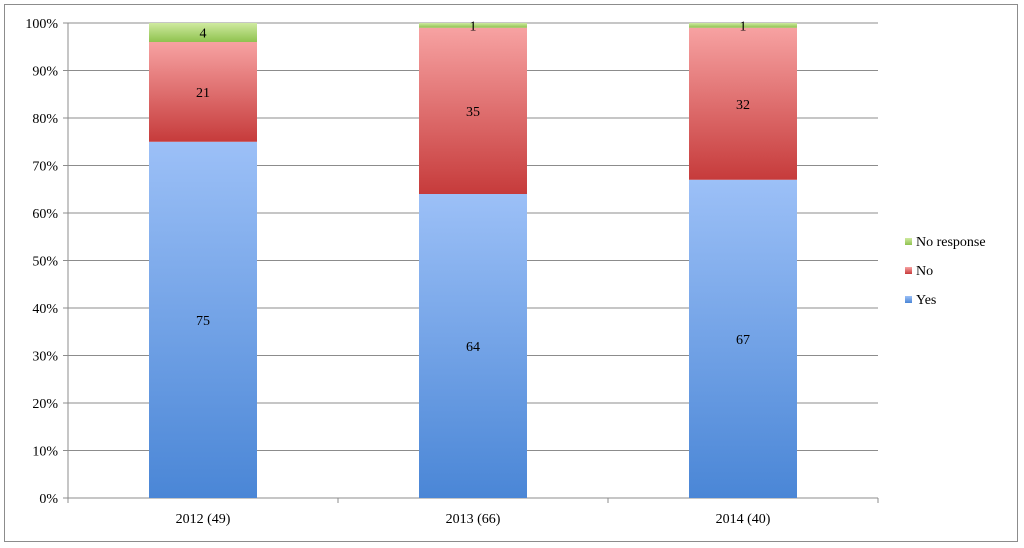 The image size is (1024, 548). Describe the element at coordinates (908, 299) in the screenshot. I see `legend-swatch-yes` at that location.